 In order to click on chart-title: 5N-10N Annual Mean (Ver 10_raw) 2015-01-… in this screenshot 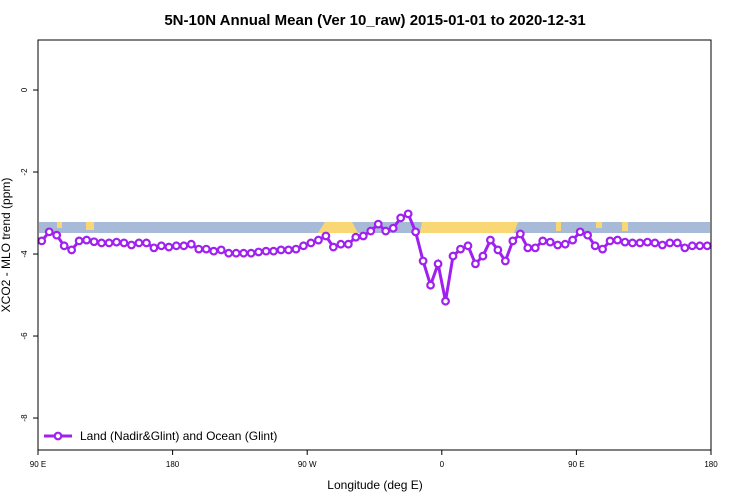, I will do `click(374, 20)`.